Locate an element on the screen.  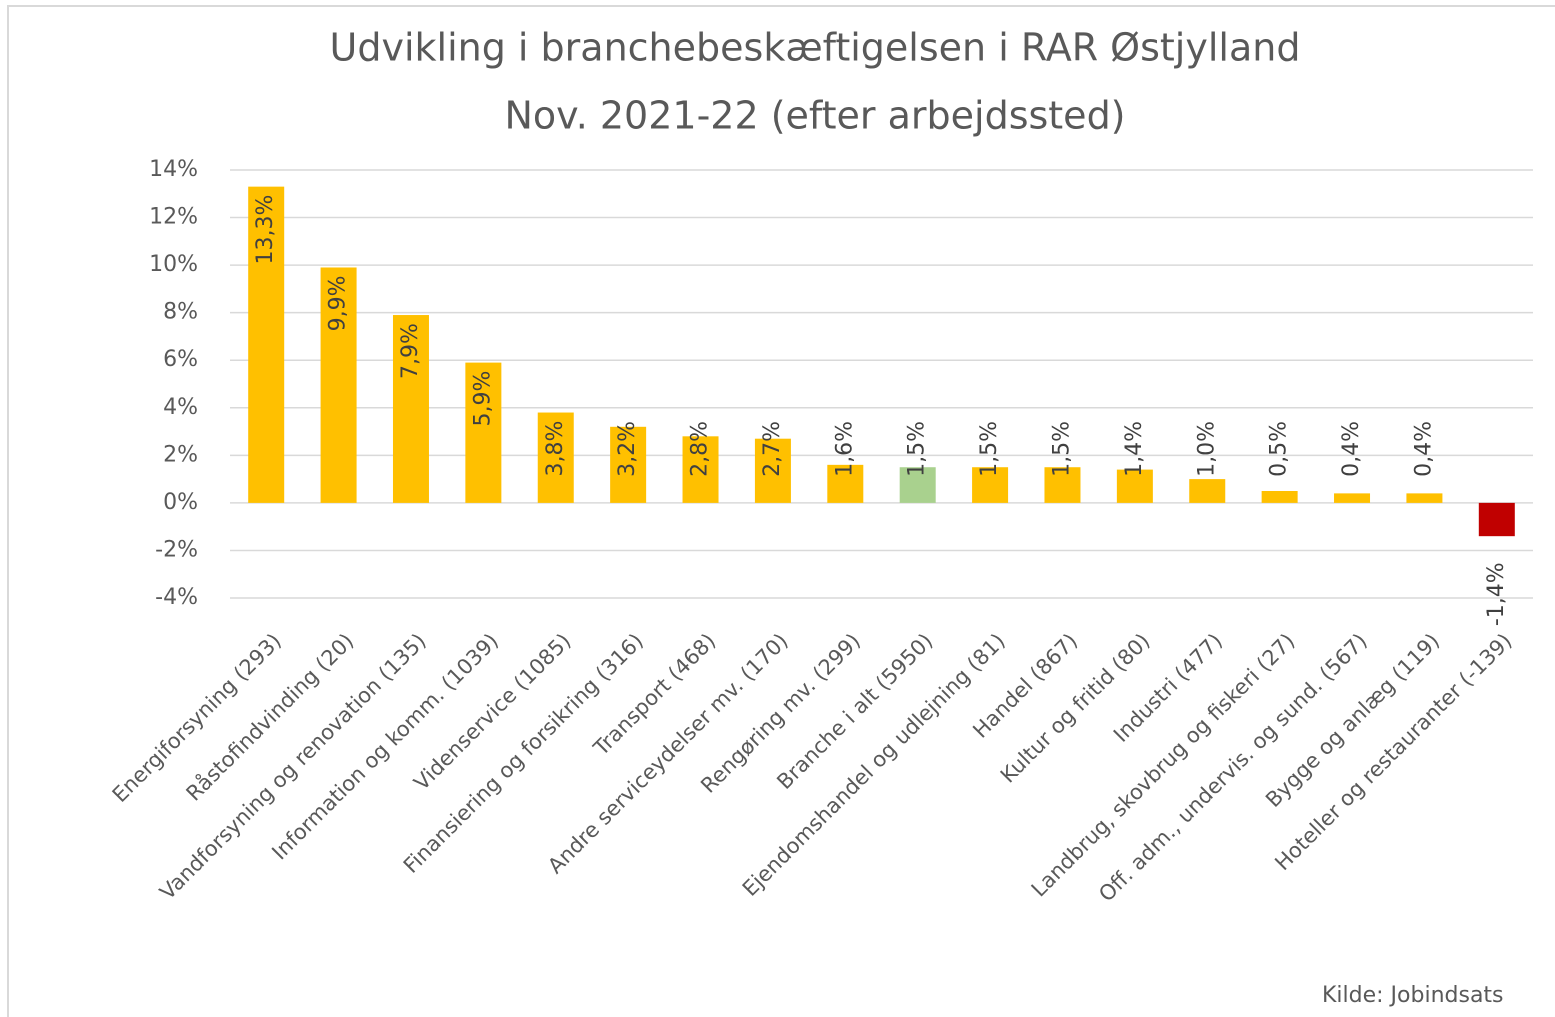
y-tick-label: 4% is located at coordinates (180, 407).